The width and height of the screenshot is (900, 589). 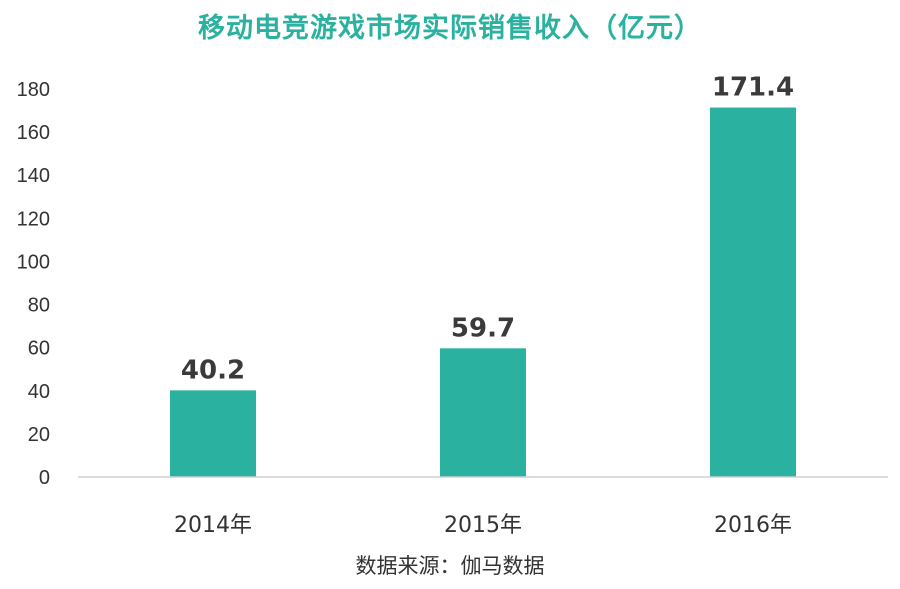 I want to click on x-tick-label: 2016年, so click(x=753, y=525).